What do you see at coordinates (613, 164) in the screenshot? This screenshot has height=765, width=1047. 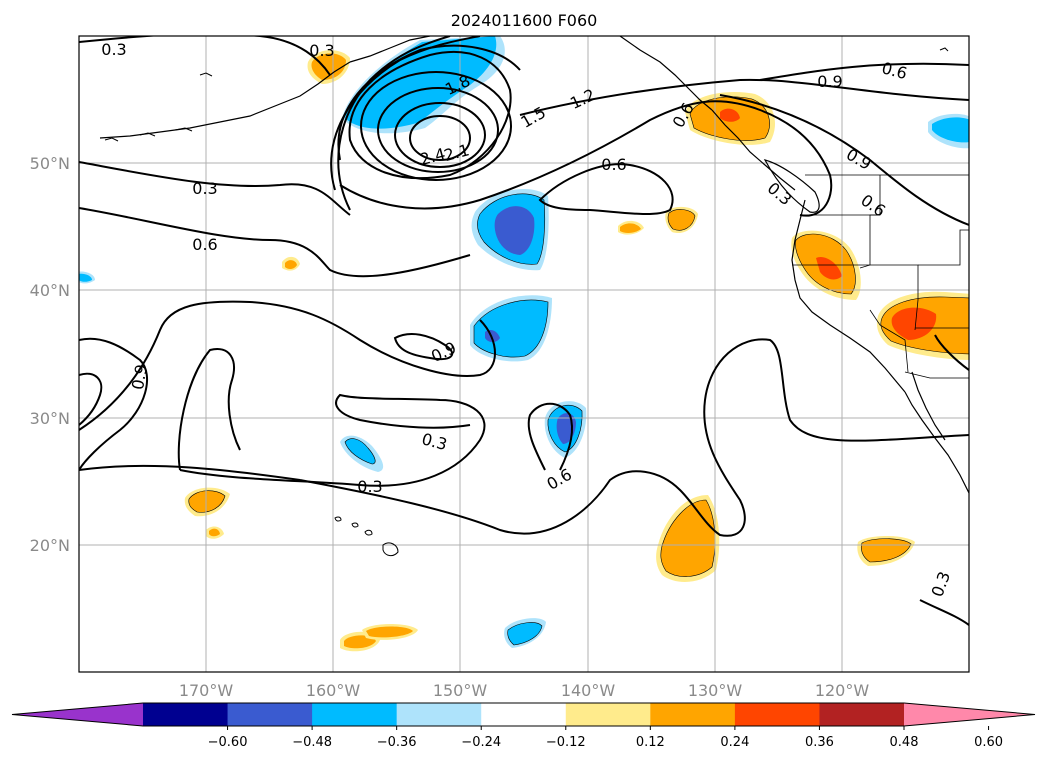 I see `contour-label: 0.6` at bounding box center [613, 164].